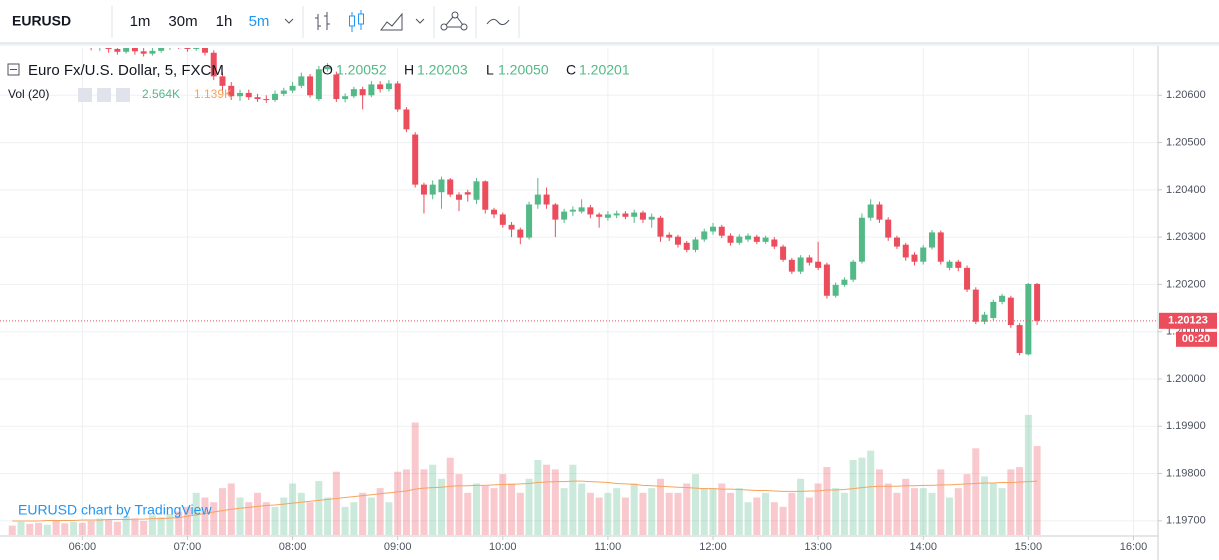 The height and width of the screenshot is (560, 1219). Describe the element at coordinates (361, 70) in the screenshot. I see `ohlc-value: 1.20052` at that location.